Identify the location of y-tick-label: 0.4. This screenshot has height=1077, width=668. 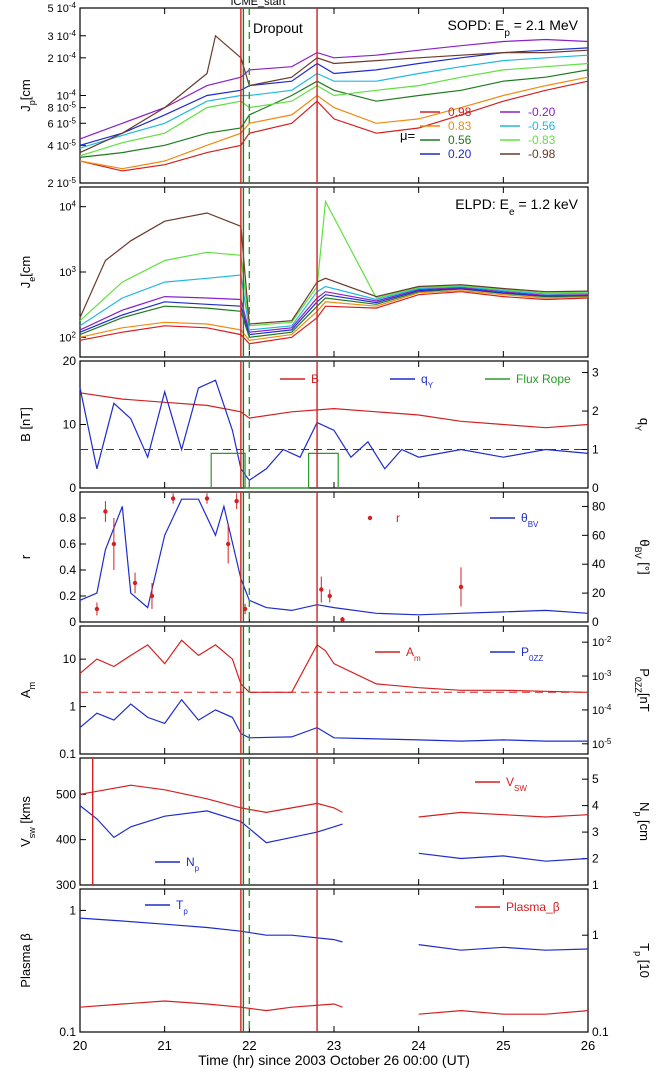
(67, 570).